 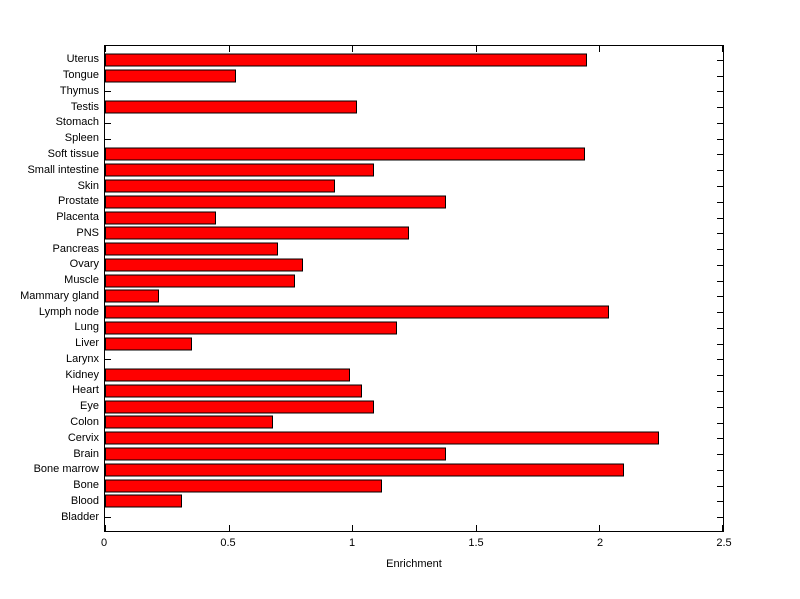 I want to click on bar-row-uterus, so click(x=414, y=60).